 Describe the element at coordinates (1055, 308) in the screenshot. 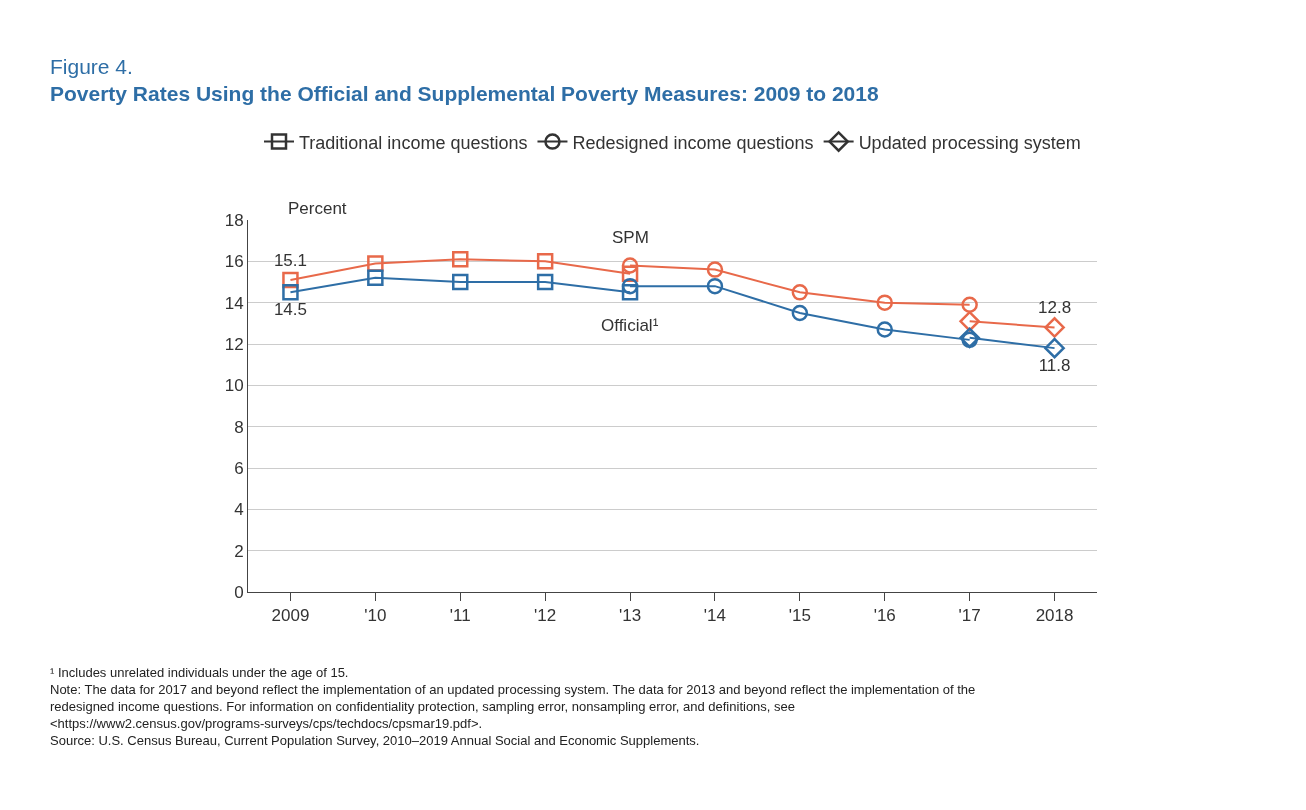

I see `data-label: 12.8` at that location.